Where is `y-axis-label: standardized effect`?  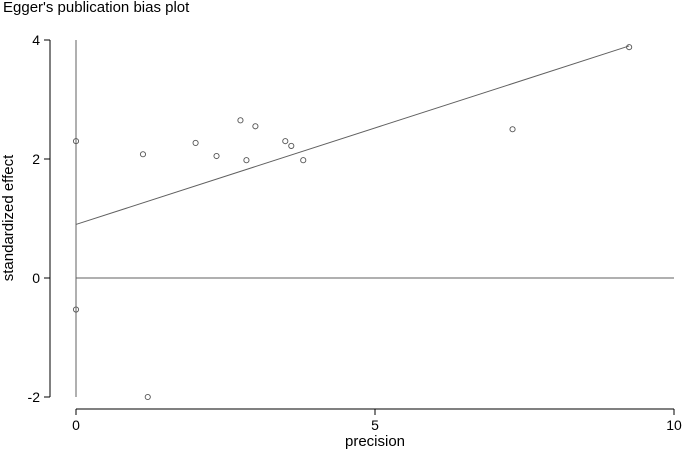
y-axis-label: standardized effect is located at coordinates (8, 217).